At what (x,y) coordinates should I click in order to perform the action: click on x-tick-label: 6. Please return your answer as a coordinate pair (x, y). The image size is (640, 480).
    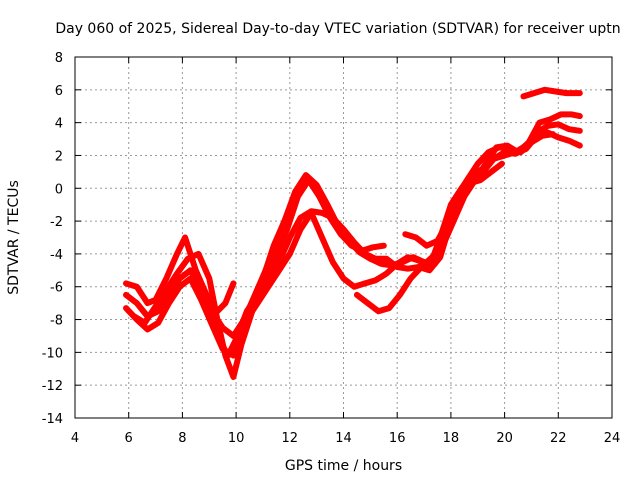
    Looking at the image, I should click on (129, 438).